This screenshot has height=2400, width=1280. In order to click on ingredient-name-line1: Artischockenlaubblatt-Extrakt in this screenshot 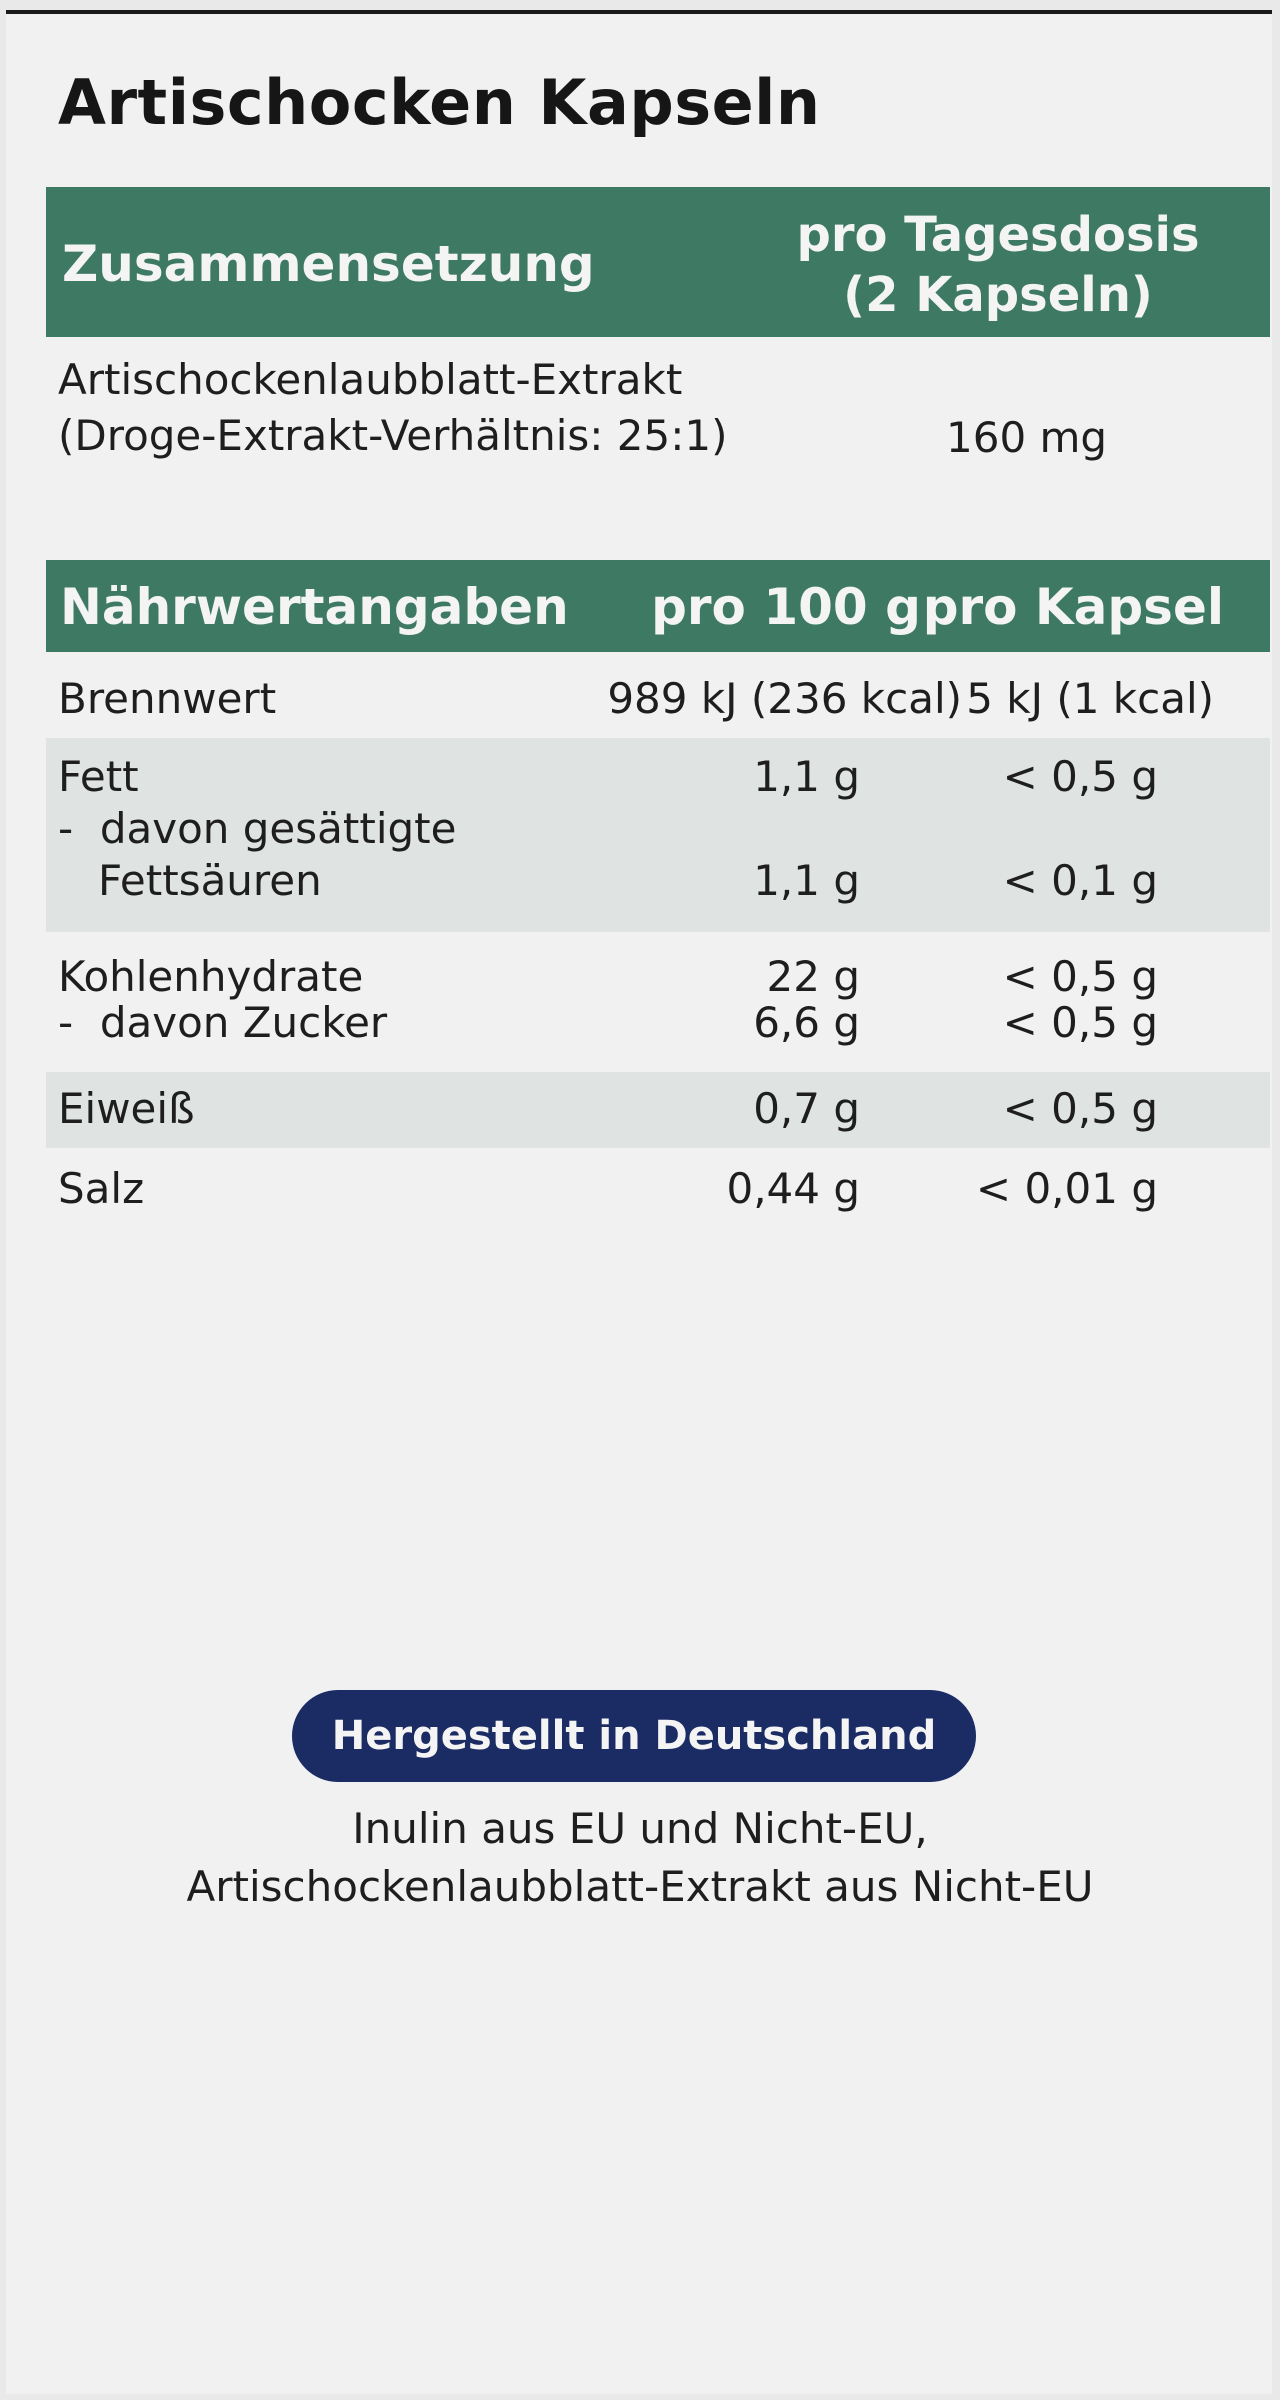, I will do `click(370, 379)`.